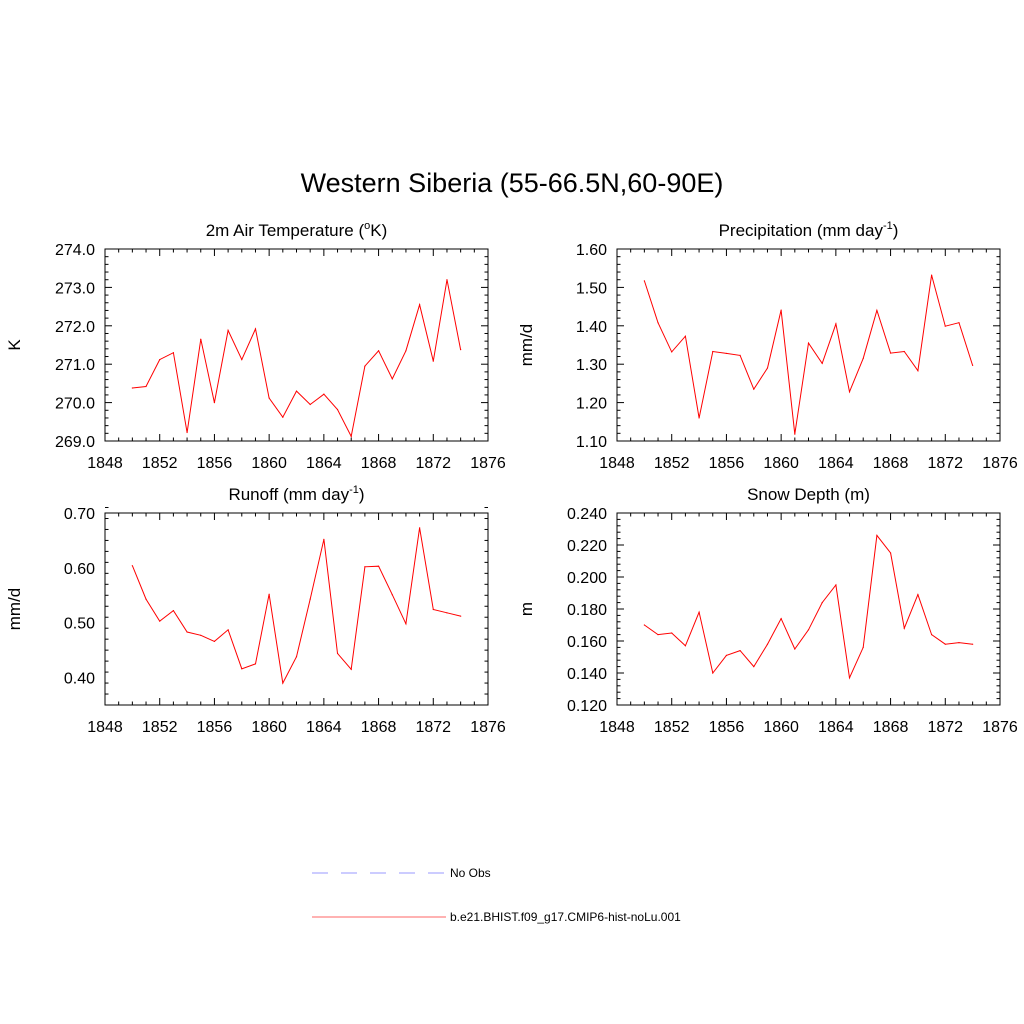  I want to click on plot-frame, so click(808, 609).